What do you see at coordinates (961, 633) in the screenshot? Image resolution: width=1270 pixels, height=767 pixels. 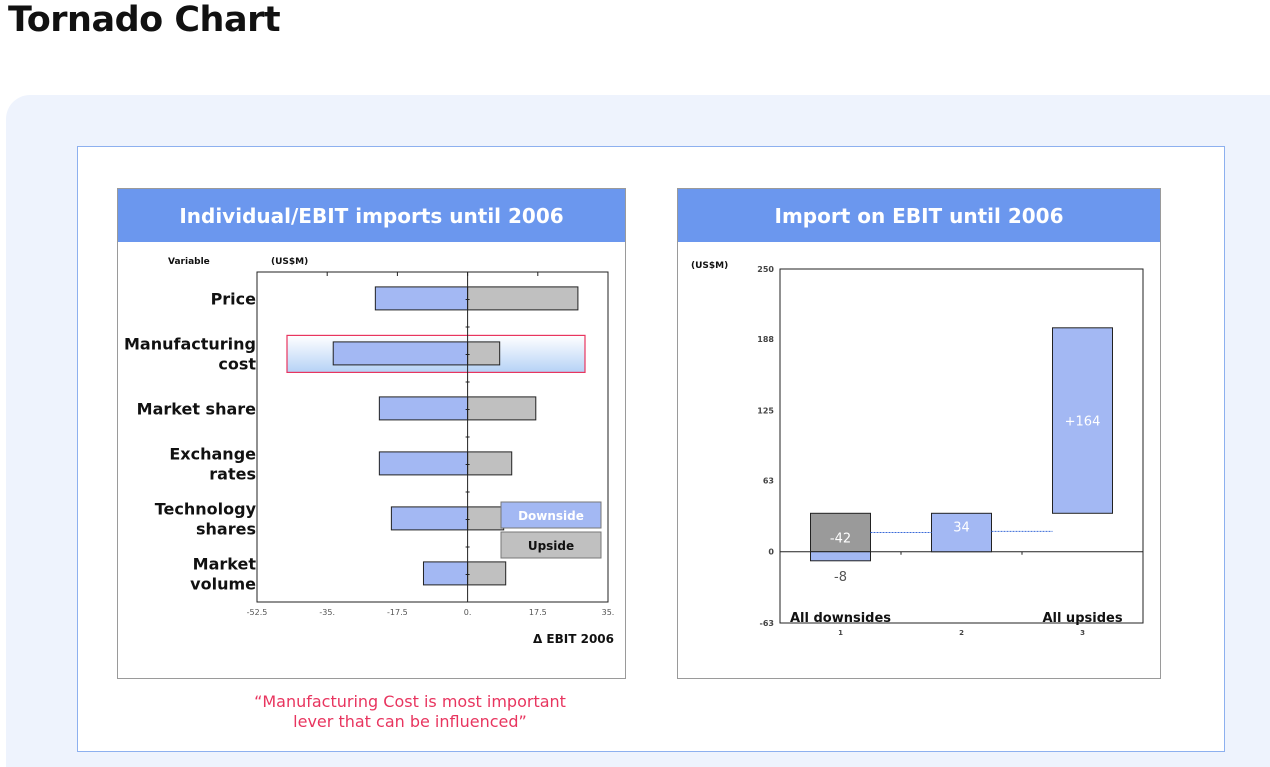 I see `x-tick-label: 2` at bounding box center [961, 633].